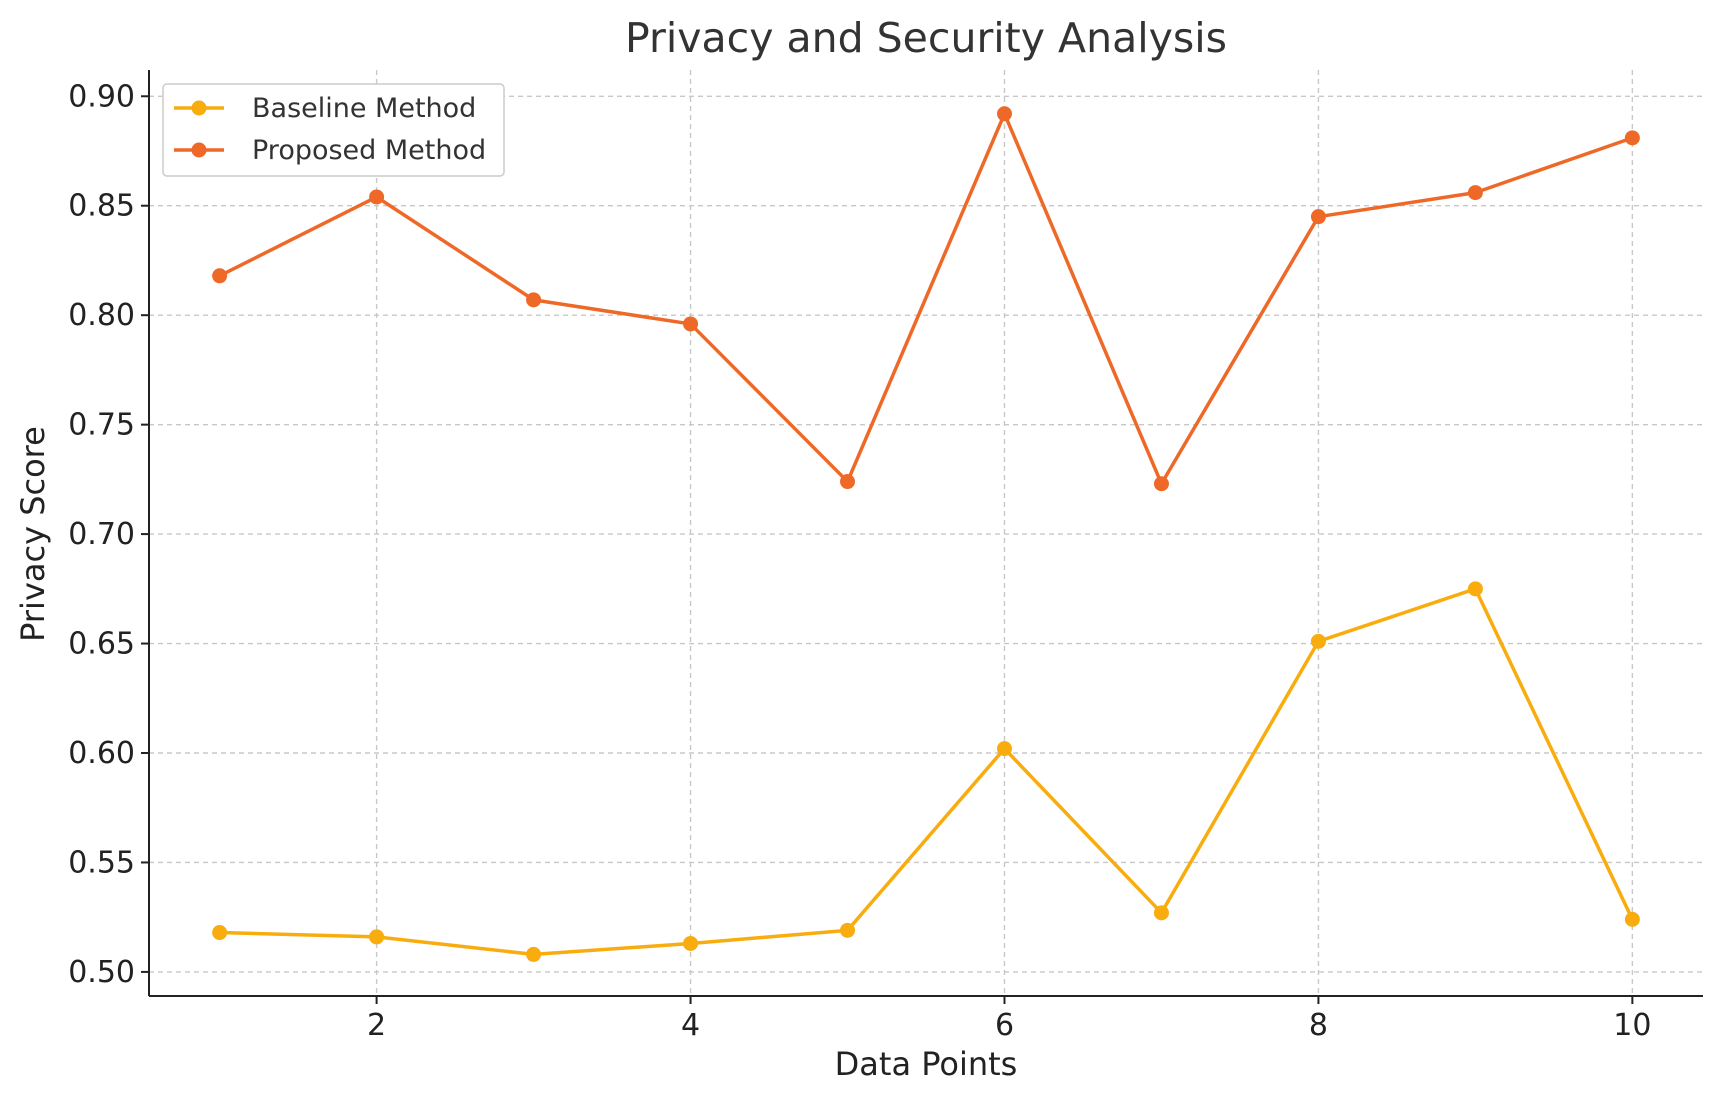  Describe the element at coordinates (1318, 1025) in the screenshot. I see `x-tick-label: 8` at that location.